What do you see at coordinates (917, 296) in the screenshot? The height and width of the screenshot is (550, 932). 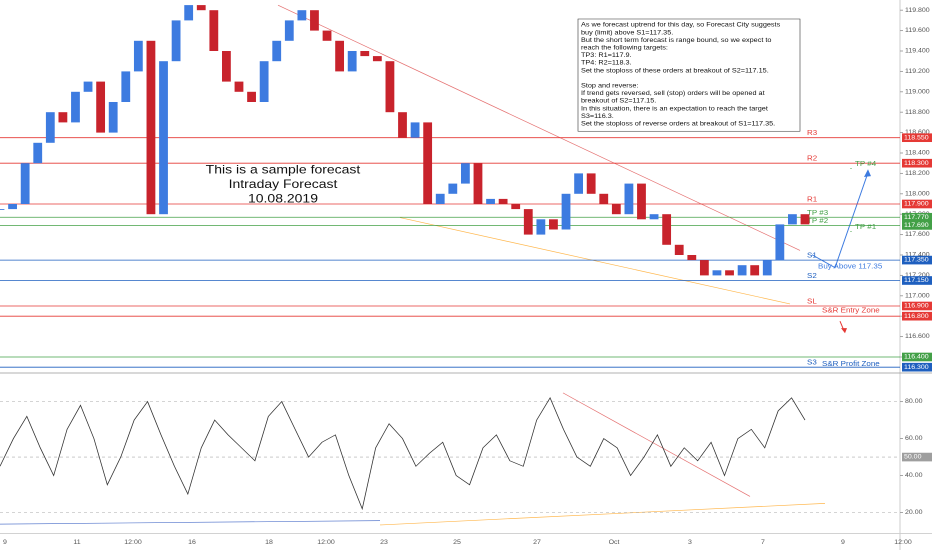 I see `y-tick-label: 117.000` at bounding box center [917, 296].